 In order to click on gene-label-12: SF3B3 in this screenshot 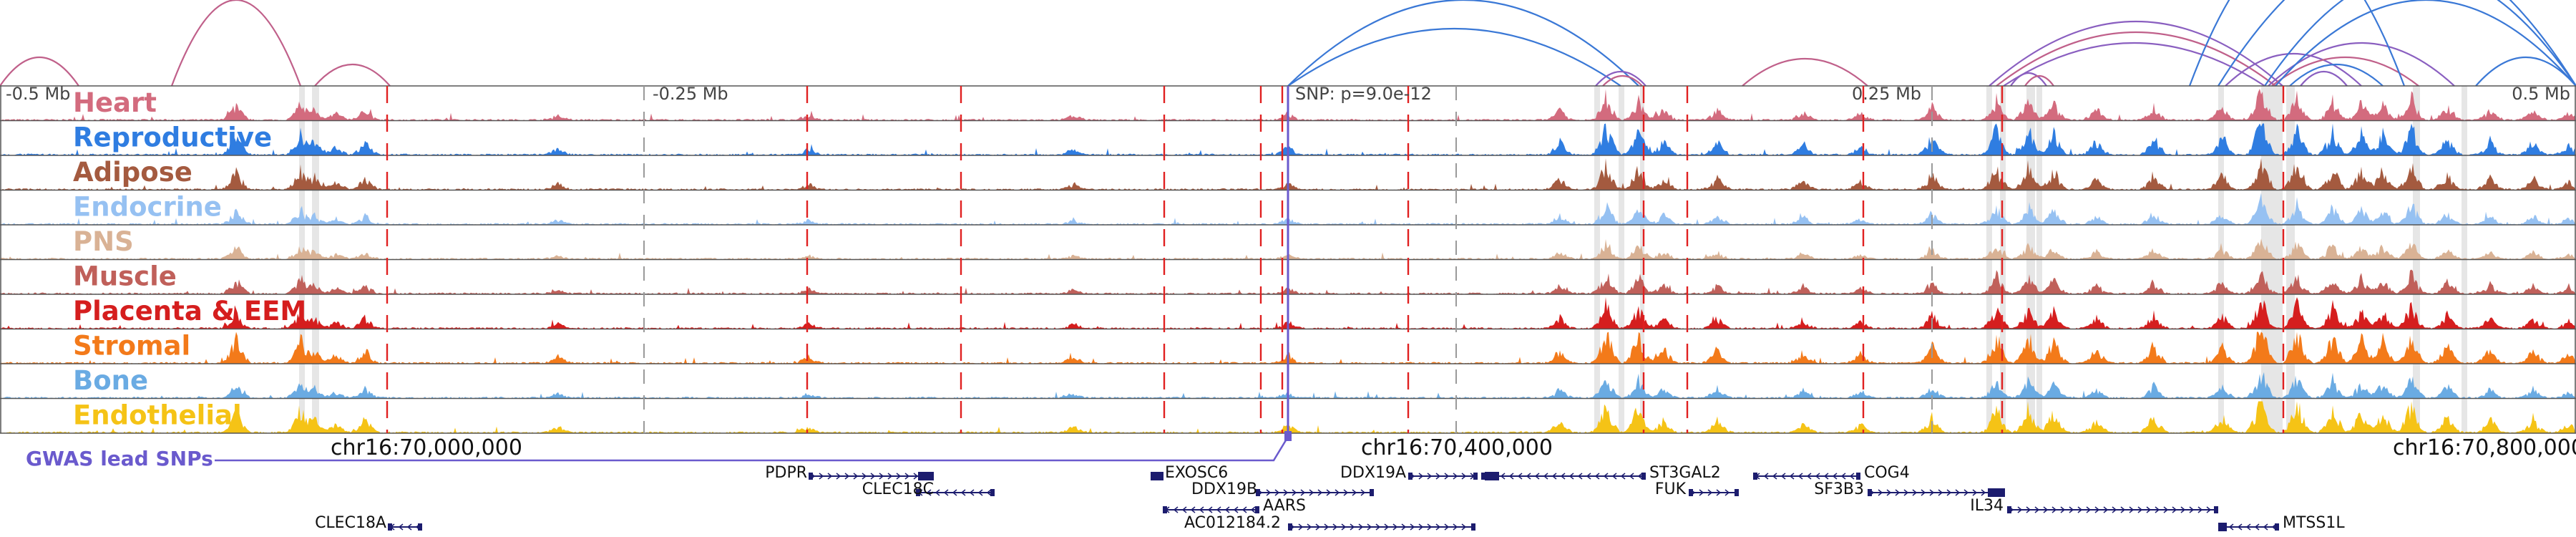, I will do `click(1839, 489)`.